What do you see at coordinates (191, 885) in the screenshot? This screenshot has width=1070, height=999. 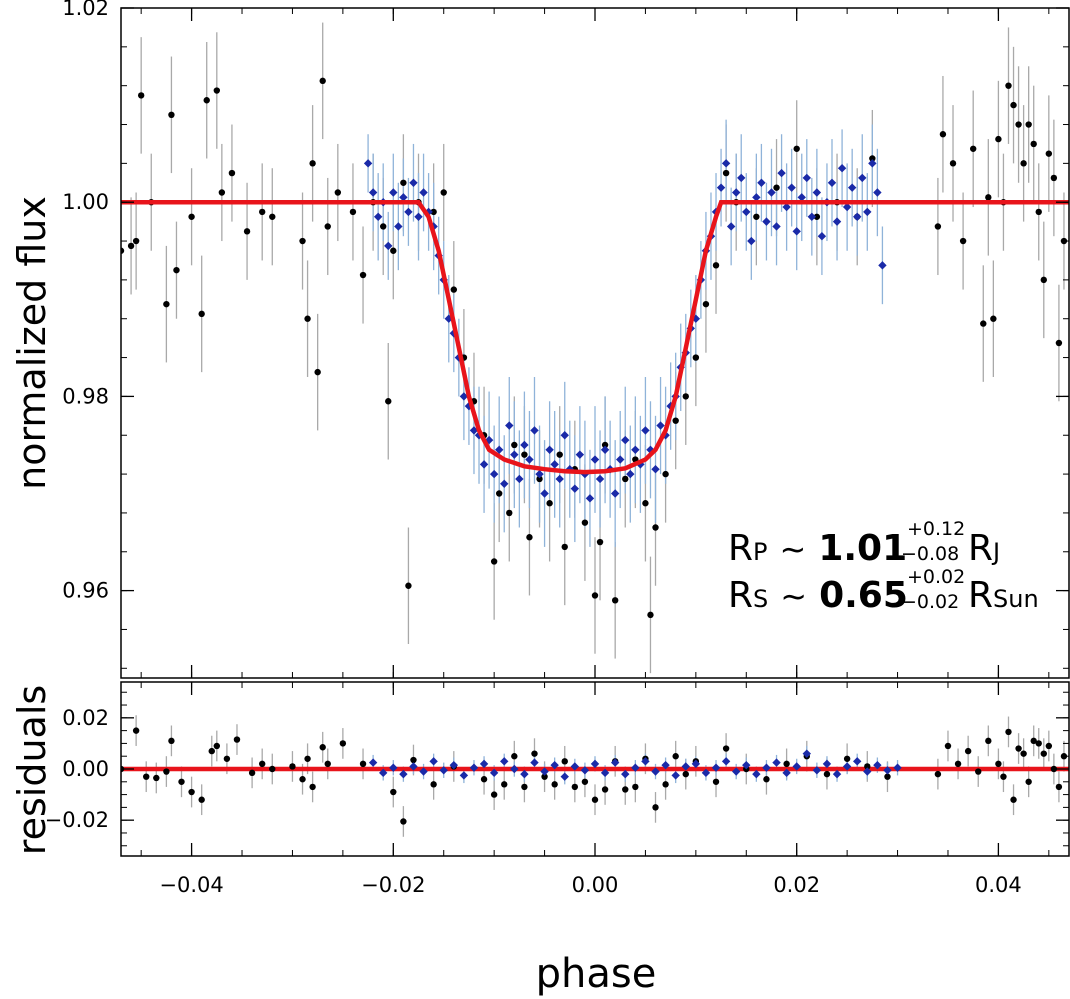 I see `x-tick-label: −0.04` at bounding box center [191, 885].